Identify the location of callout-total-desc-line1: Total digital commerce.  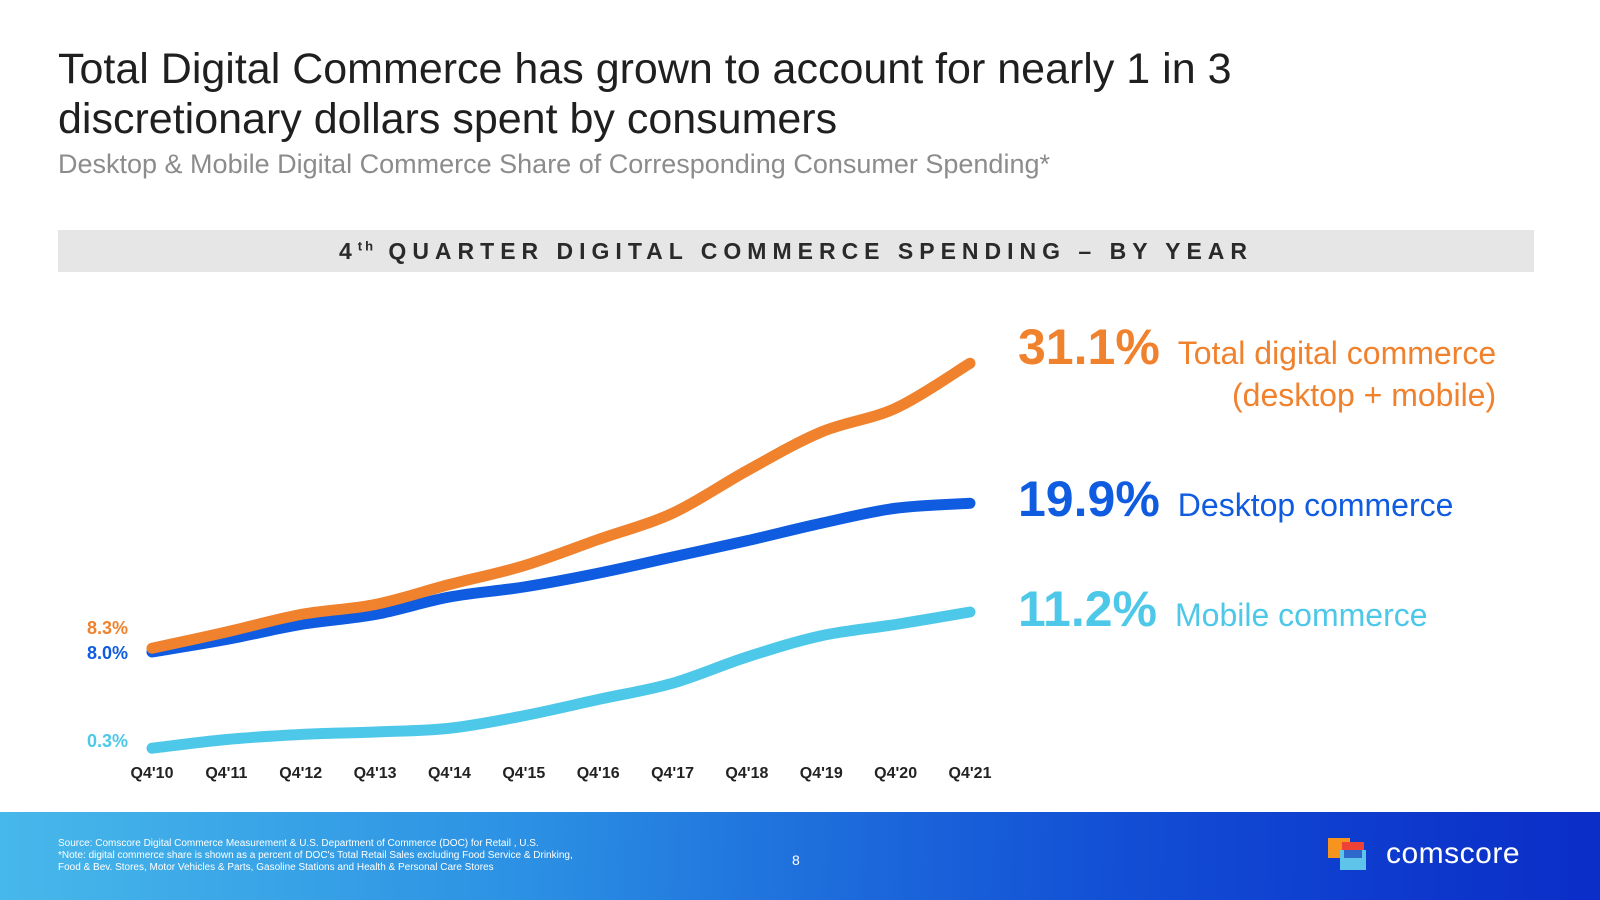
(1337, 353).